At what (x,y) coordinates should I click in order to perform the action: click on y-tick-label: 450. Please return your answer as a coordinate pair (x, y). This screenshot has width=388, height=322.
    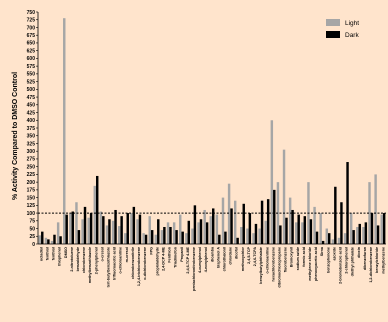
    Looking at the image, I should click on (31, 106).